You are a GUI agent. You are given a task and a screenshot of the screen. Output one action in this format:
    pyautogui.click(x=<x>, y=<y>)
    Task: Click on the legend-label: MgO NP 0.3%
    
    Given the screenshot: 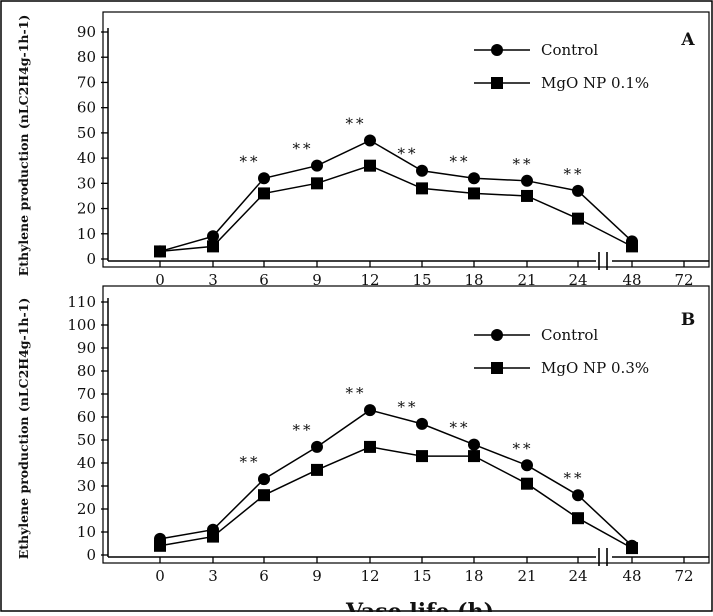 What is the action you would take?
    pyautogui.click(x=595, y=368)
    